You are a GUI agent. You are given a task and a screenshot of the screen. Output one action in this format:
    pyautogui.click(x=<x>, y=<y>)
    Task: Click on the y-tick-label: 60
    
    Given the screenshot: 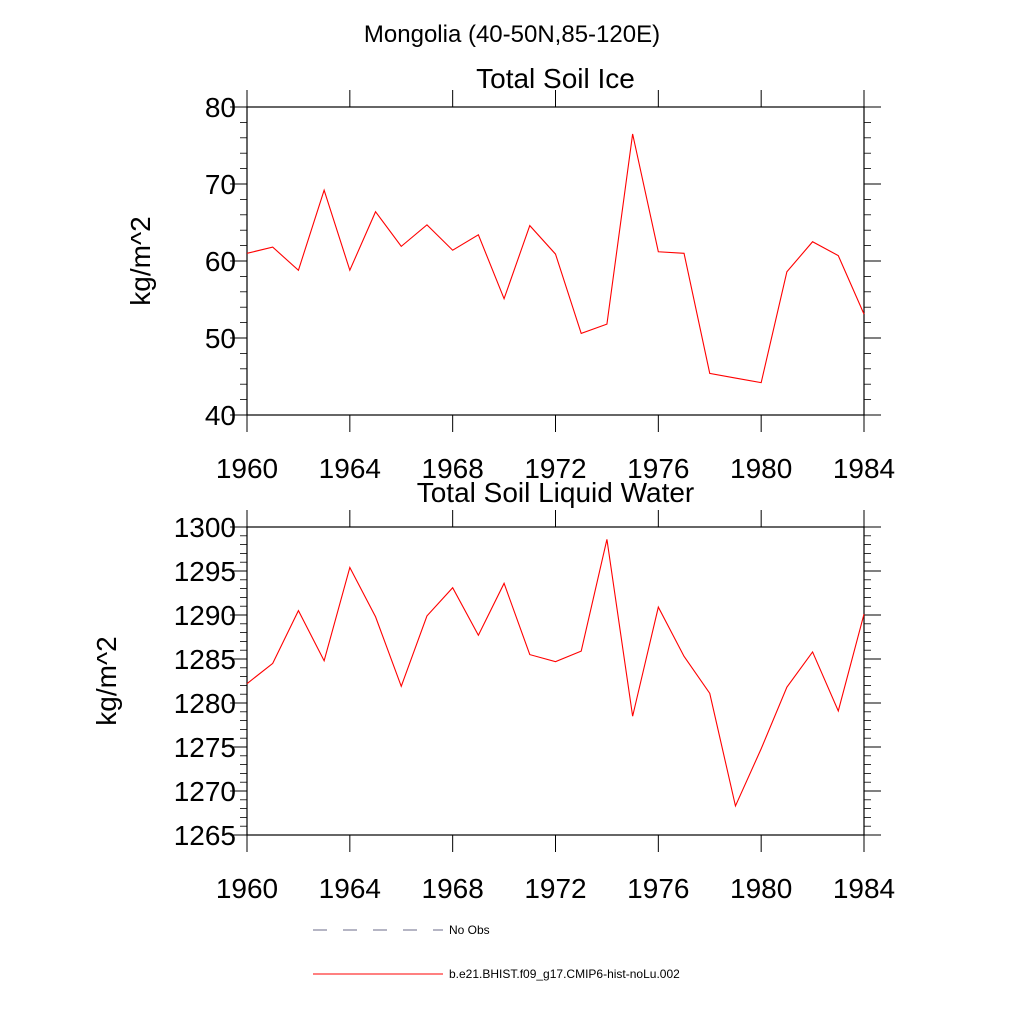 What is the action you would take?
    pyautogui.click(x=220, y=261)
    